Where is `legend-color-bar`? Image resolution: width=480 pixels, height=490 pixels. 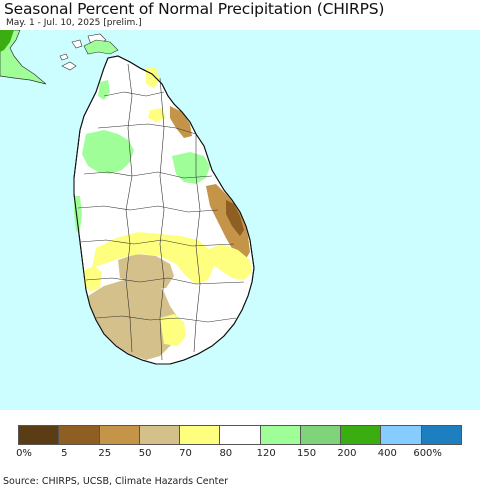
legend-color-bar is located at coordinates (240, 435).